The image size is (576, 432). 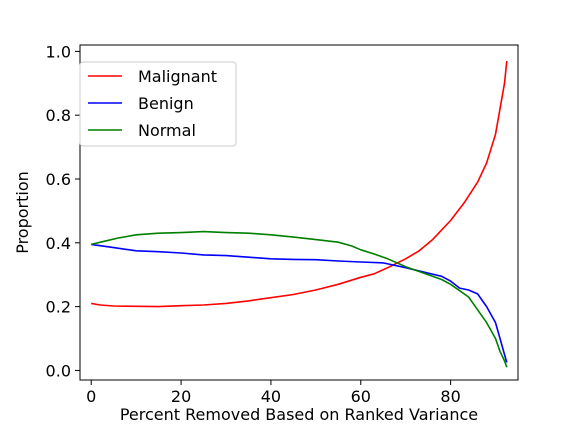 What do you see at coordinates (361, 396) in the screenshot?
I see `x-tick-label: 60` at bounding box center [361, 396].